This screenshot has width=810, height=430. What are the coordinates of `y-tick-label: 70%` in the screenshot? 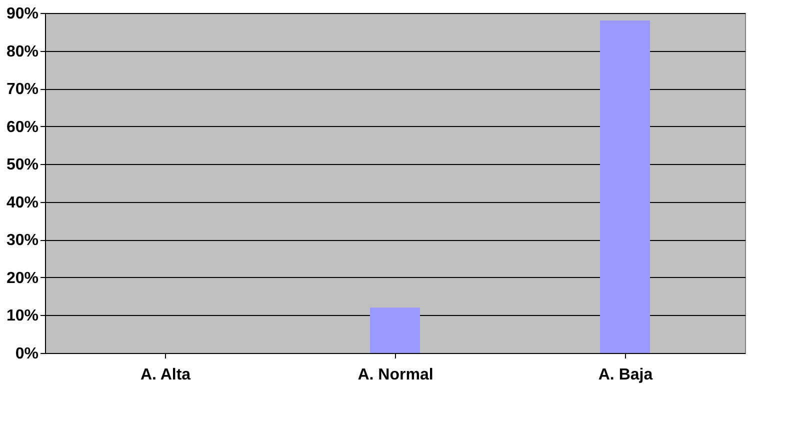 It's located at (22, 89).